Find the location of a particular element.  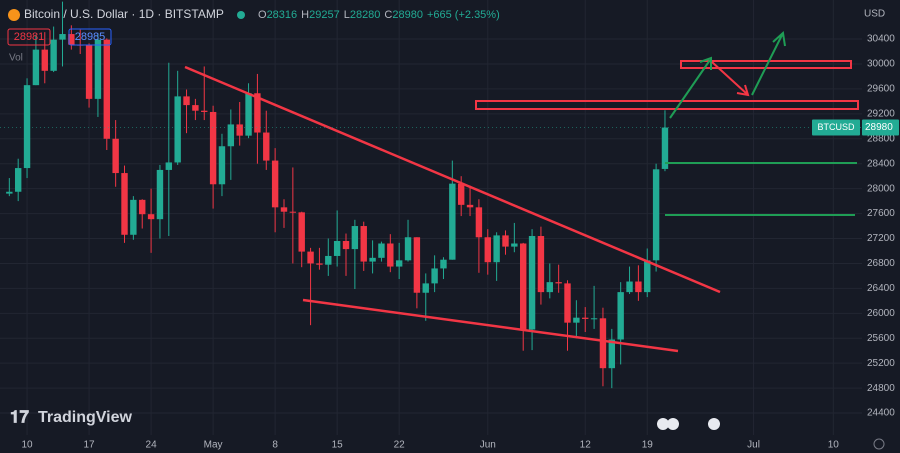

y-tick-label: 29600 is located at coordinates (881, 89).